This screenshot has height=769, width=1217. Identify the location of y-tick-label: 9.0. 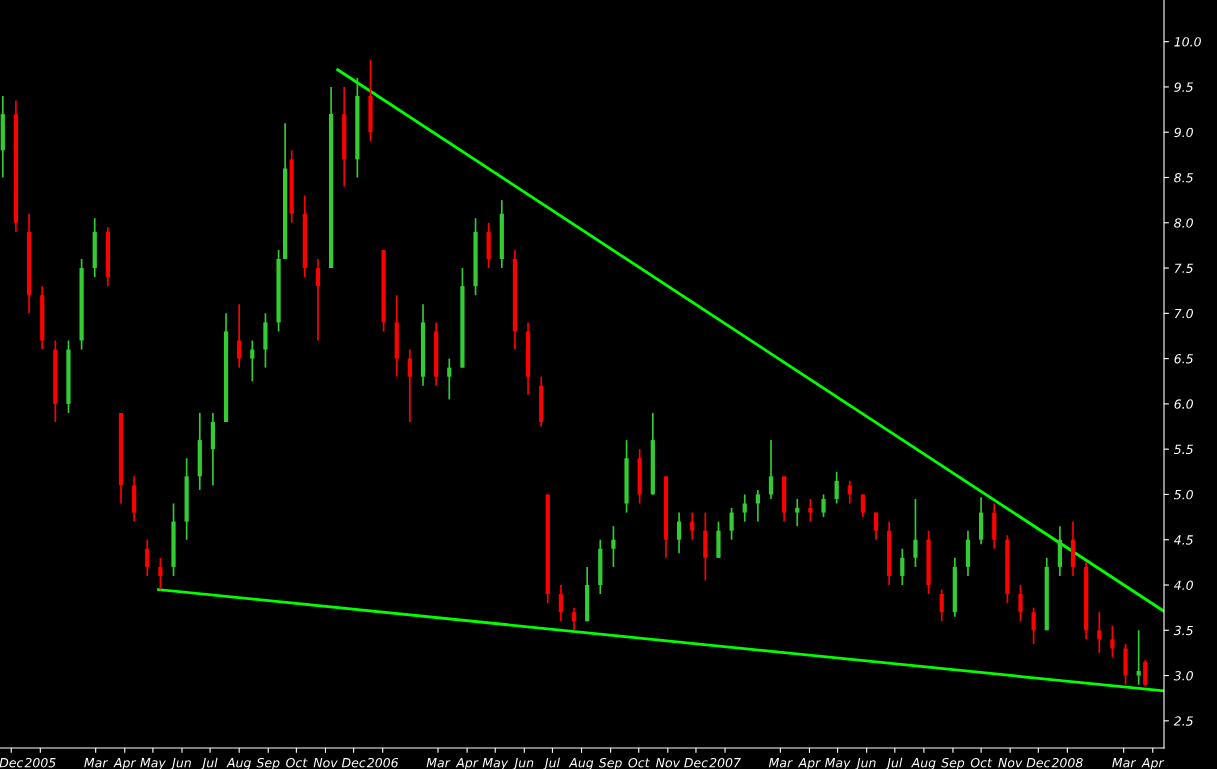
(1183, 132).